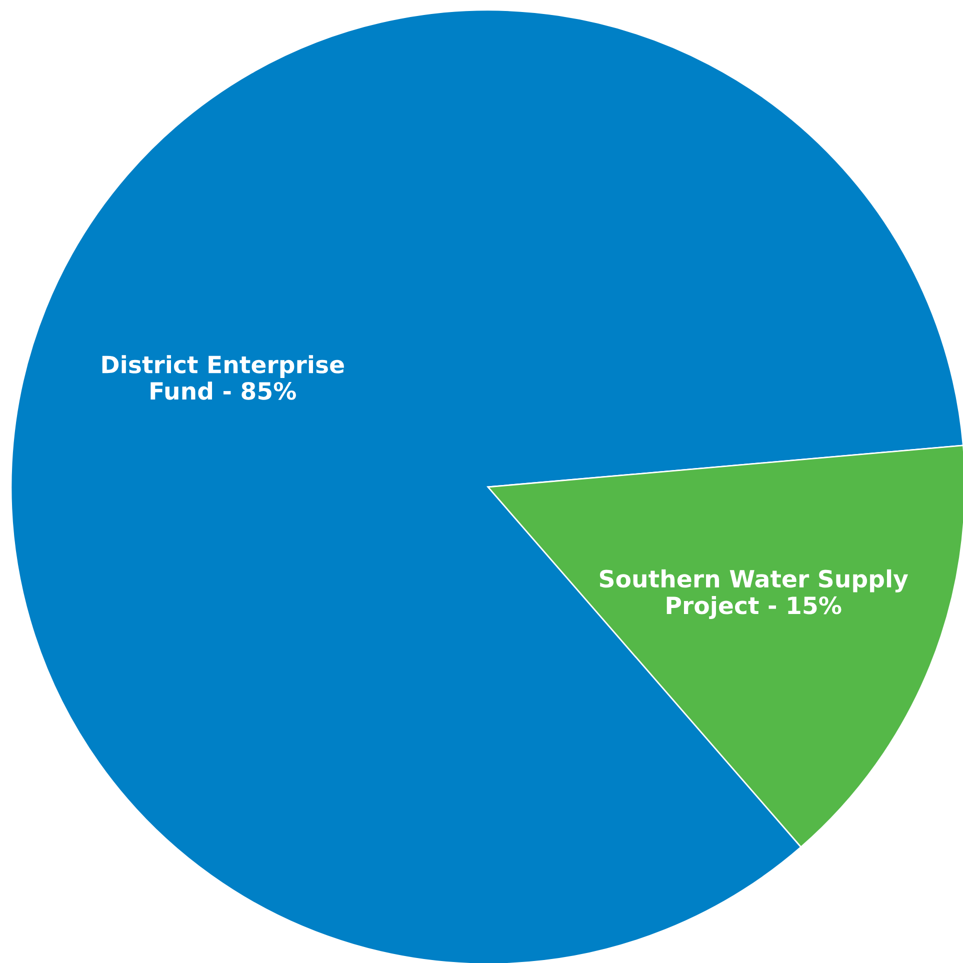 Image resolution: width=963 pixels, height=963 pixels. I want to click on slice-label: District Enterprise Fund - 85%, so click(223, 377).